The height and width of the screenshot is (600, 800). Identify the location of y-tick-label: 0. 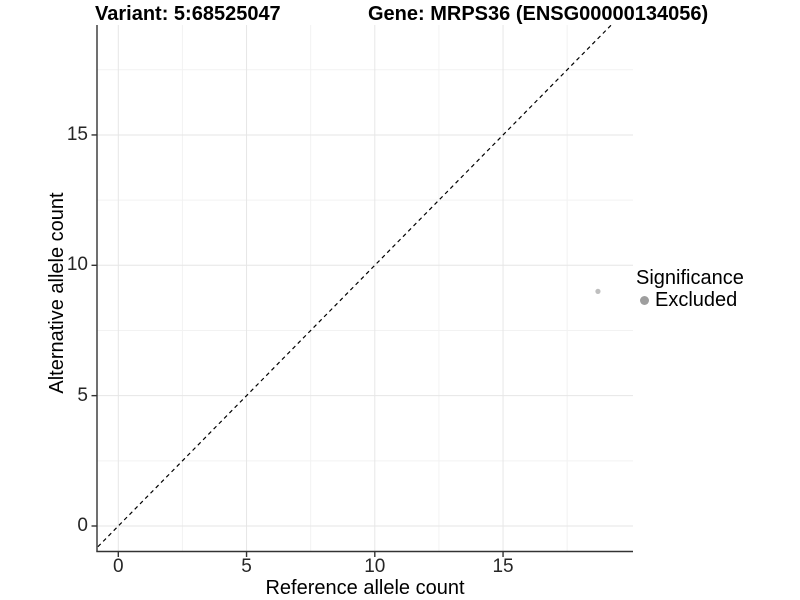
(82, 525).